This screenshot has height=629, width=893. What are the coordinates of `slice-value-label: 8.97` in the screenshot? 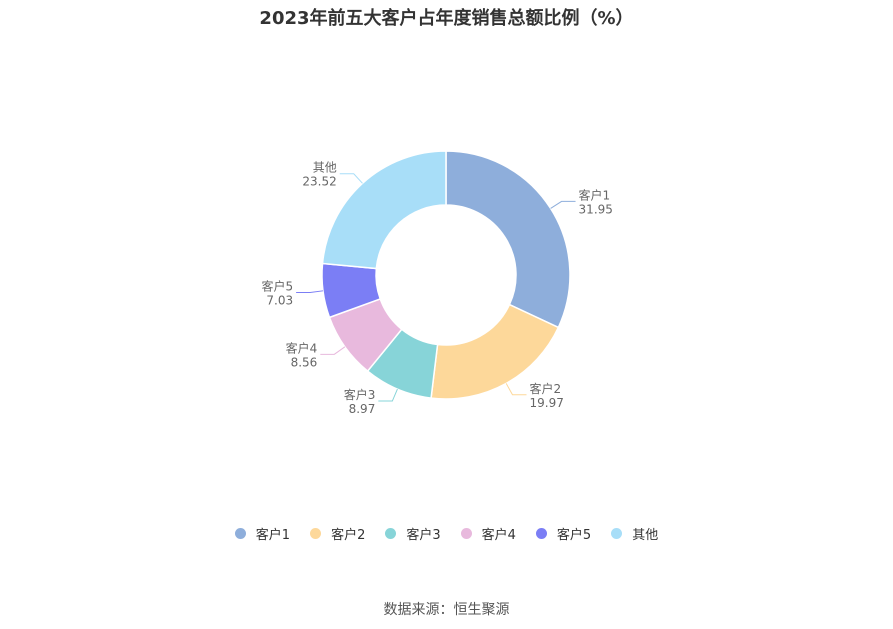 It's located at (362, 409).